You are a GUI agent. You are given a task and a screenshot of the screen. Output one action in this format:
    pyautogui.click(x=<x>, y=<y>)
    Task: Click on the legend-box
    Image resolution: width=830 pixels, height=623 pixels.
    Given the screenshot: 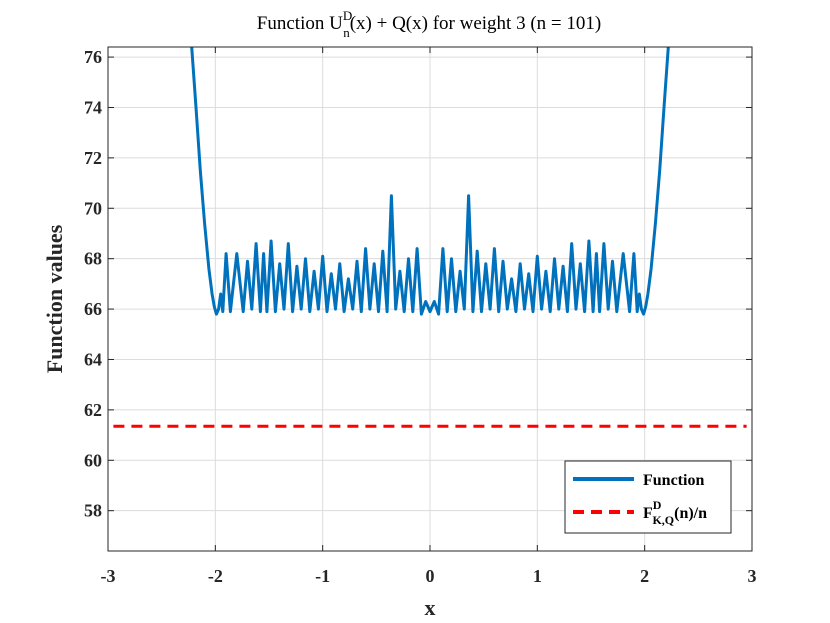 What is the action you would take?
    pyautogui.click(x=648, y=497)
    